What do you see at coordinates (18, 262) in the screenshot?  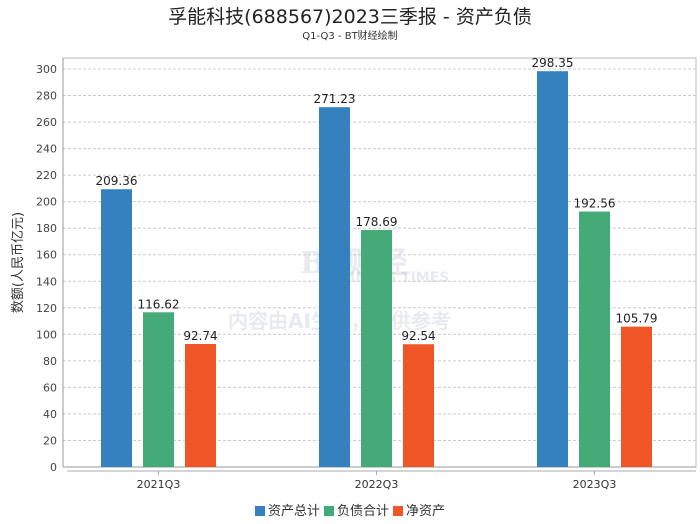 I see `y-axis-label: 数额(人民币亿元)` at bounding box center [18, 262].